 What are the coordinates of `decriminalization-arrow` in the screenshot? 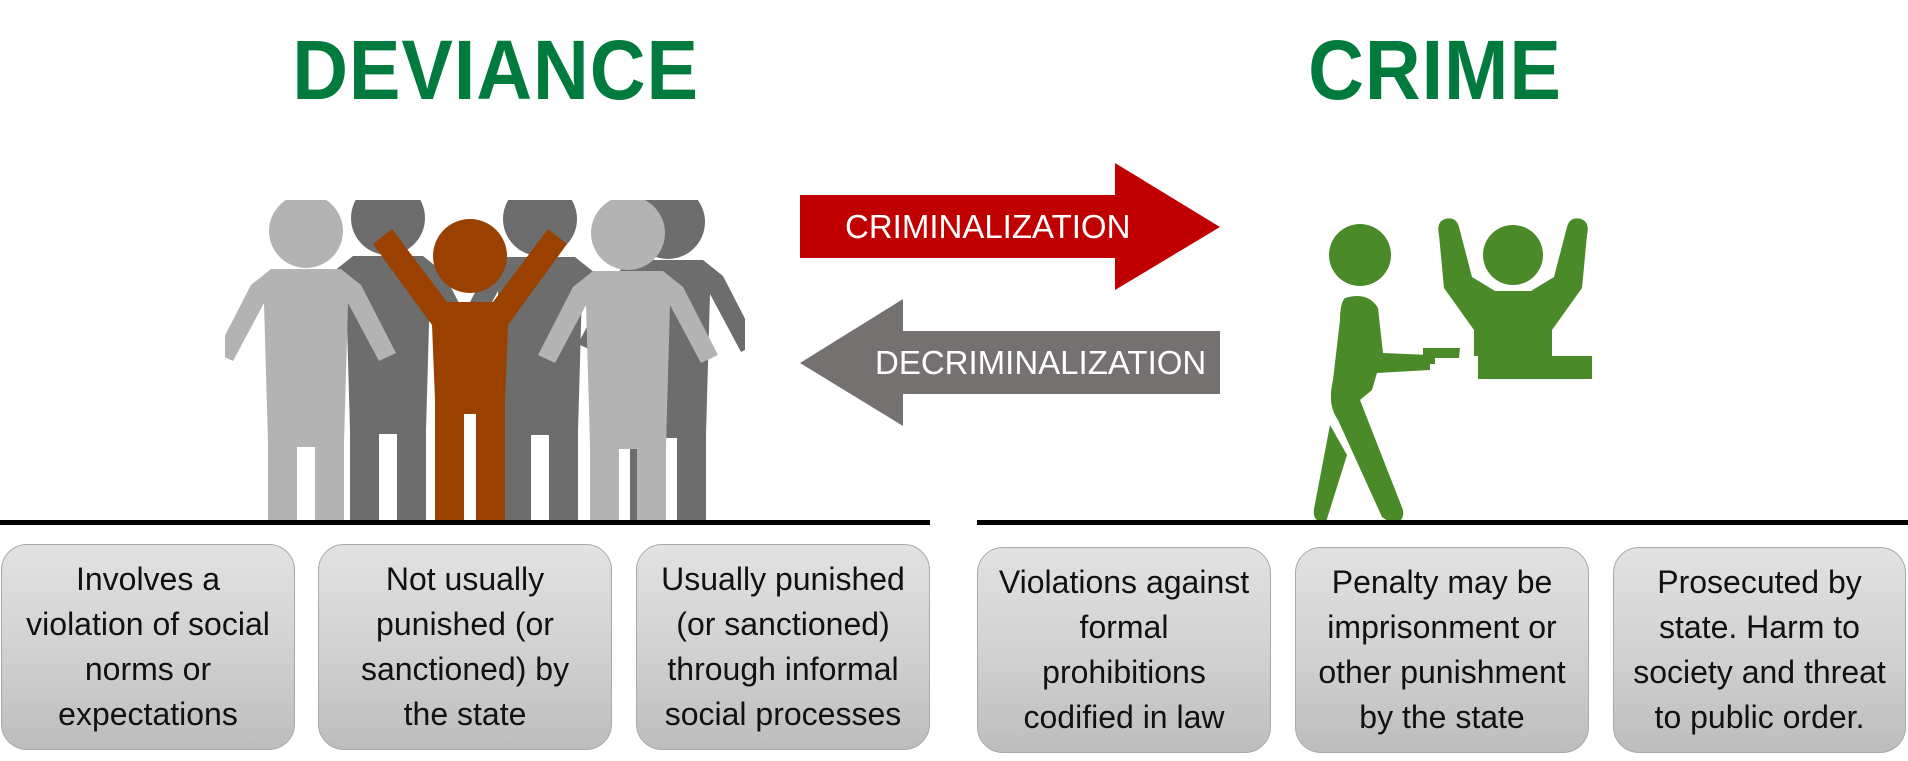 It's located at (1010, 362).